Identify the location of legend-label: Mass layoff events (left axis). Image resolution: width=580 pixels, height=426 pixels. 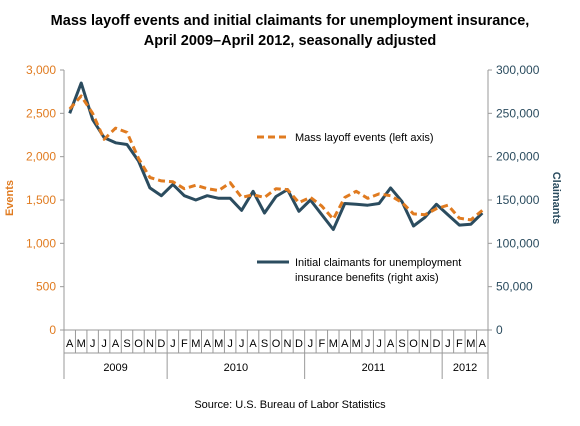
(364, 138).